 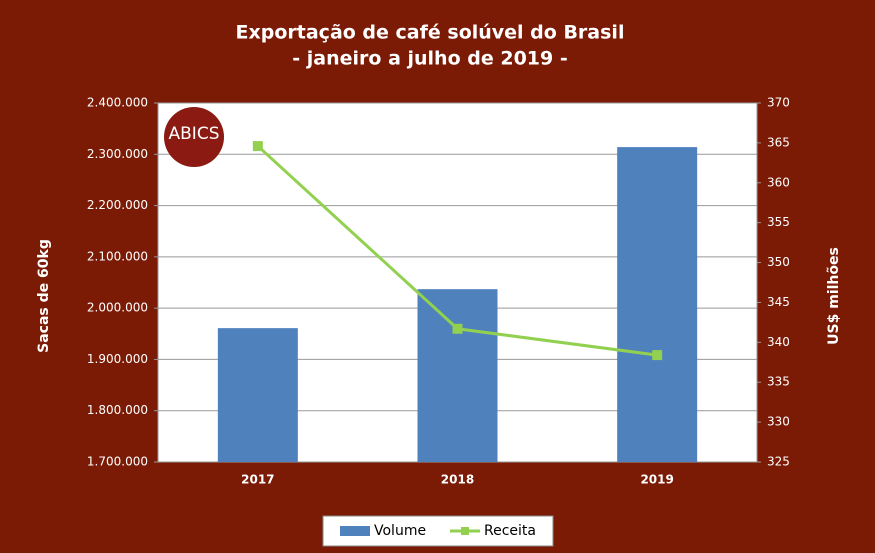 I want to click on chart-title: Exportação de café solúvel do Brasil, so click(x=430, y=33).